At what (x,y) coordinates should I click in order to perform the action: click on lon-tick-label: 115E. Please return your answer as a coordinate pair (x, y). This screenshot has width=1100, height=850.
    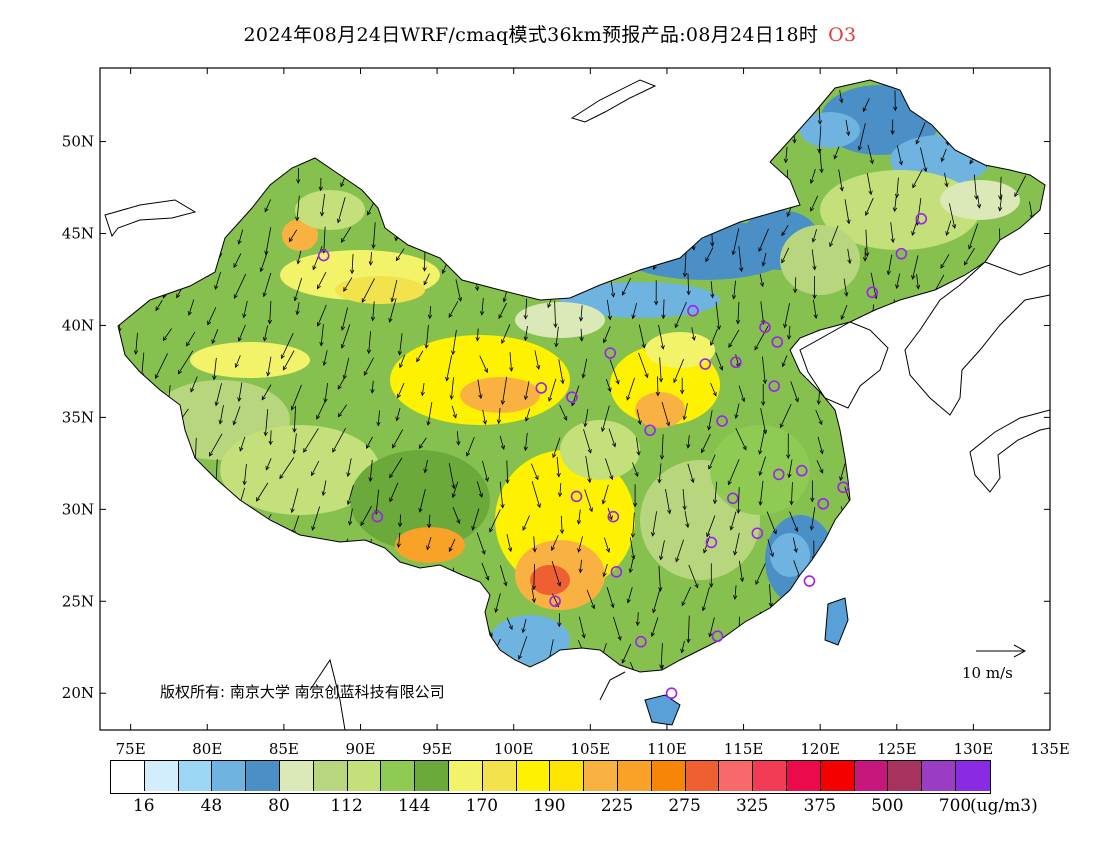
    Looking at the image, I should click on (744, 749).